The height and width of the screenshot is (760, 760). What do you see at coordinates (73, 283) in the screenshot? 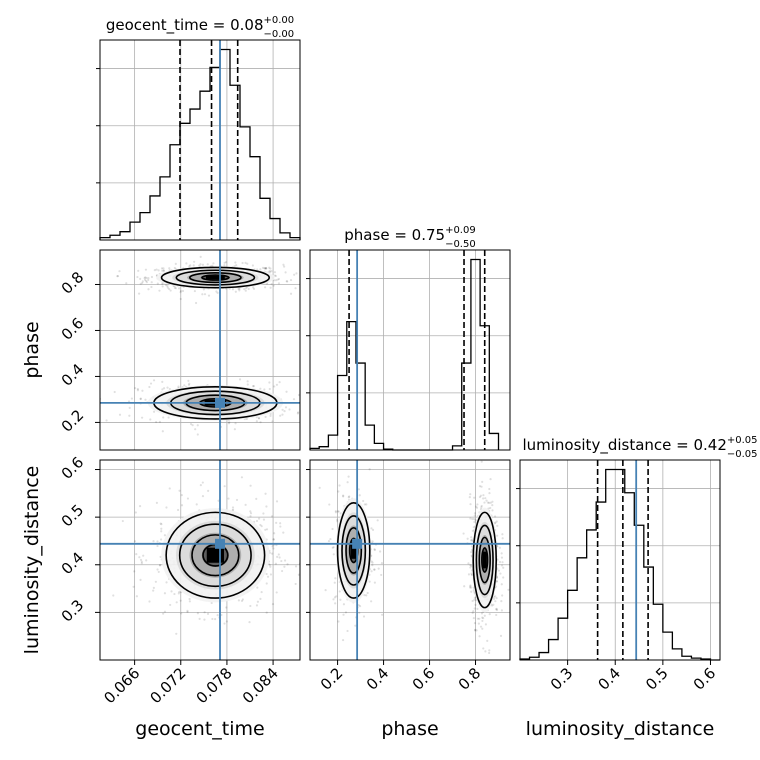
I see `y-tick-label-phase: 0.8` at bounding box center [73, 283].